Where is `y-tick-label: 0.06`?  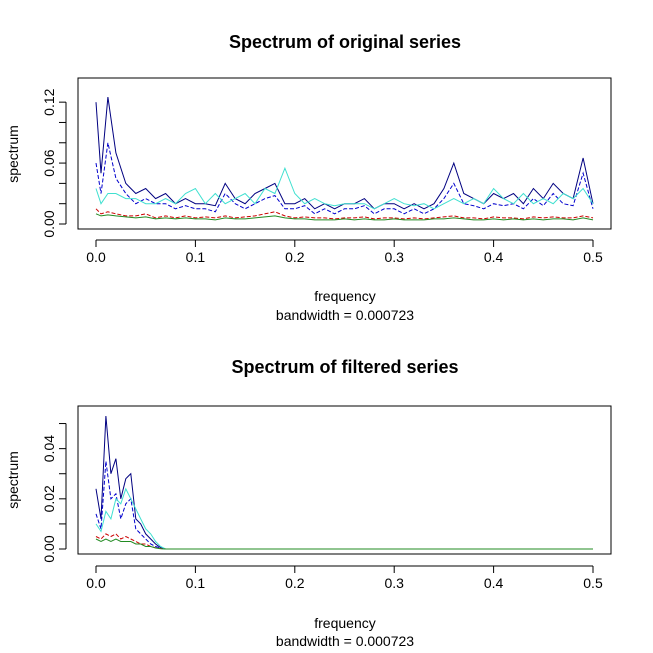 y-tick-label: 0.06 is located at coordinates (49, 162).